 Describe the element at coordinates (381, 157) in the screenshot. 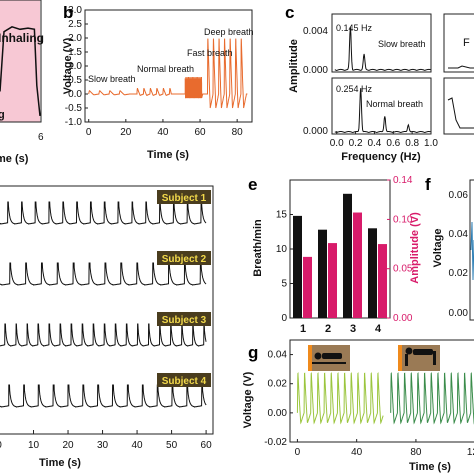

I see `panel-c-xlabel: Frequency (Hz)` at that location.